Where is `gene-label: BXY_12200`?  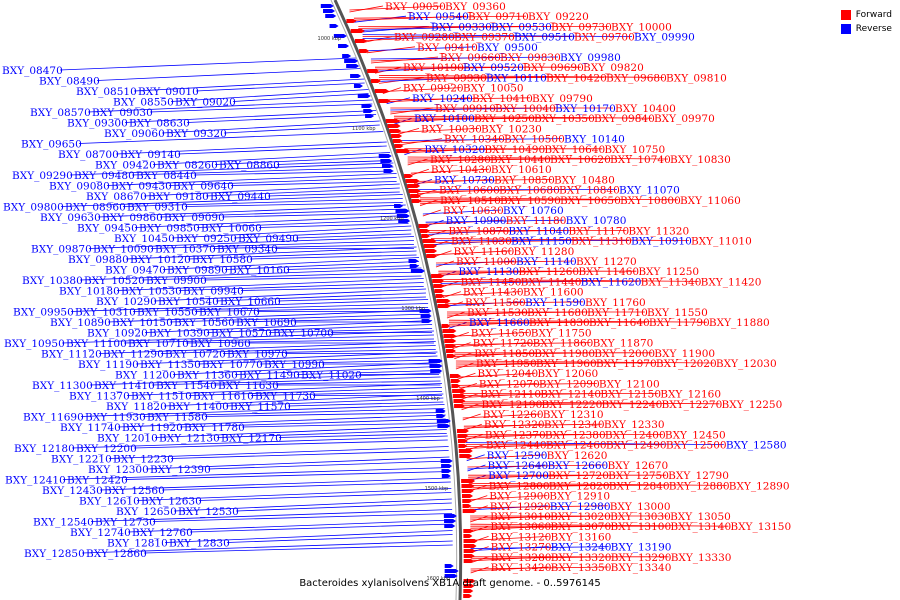
gene-label: BXY_12200 is located at coordinates (106, 449).